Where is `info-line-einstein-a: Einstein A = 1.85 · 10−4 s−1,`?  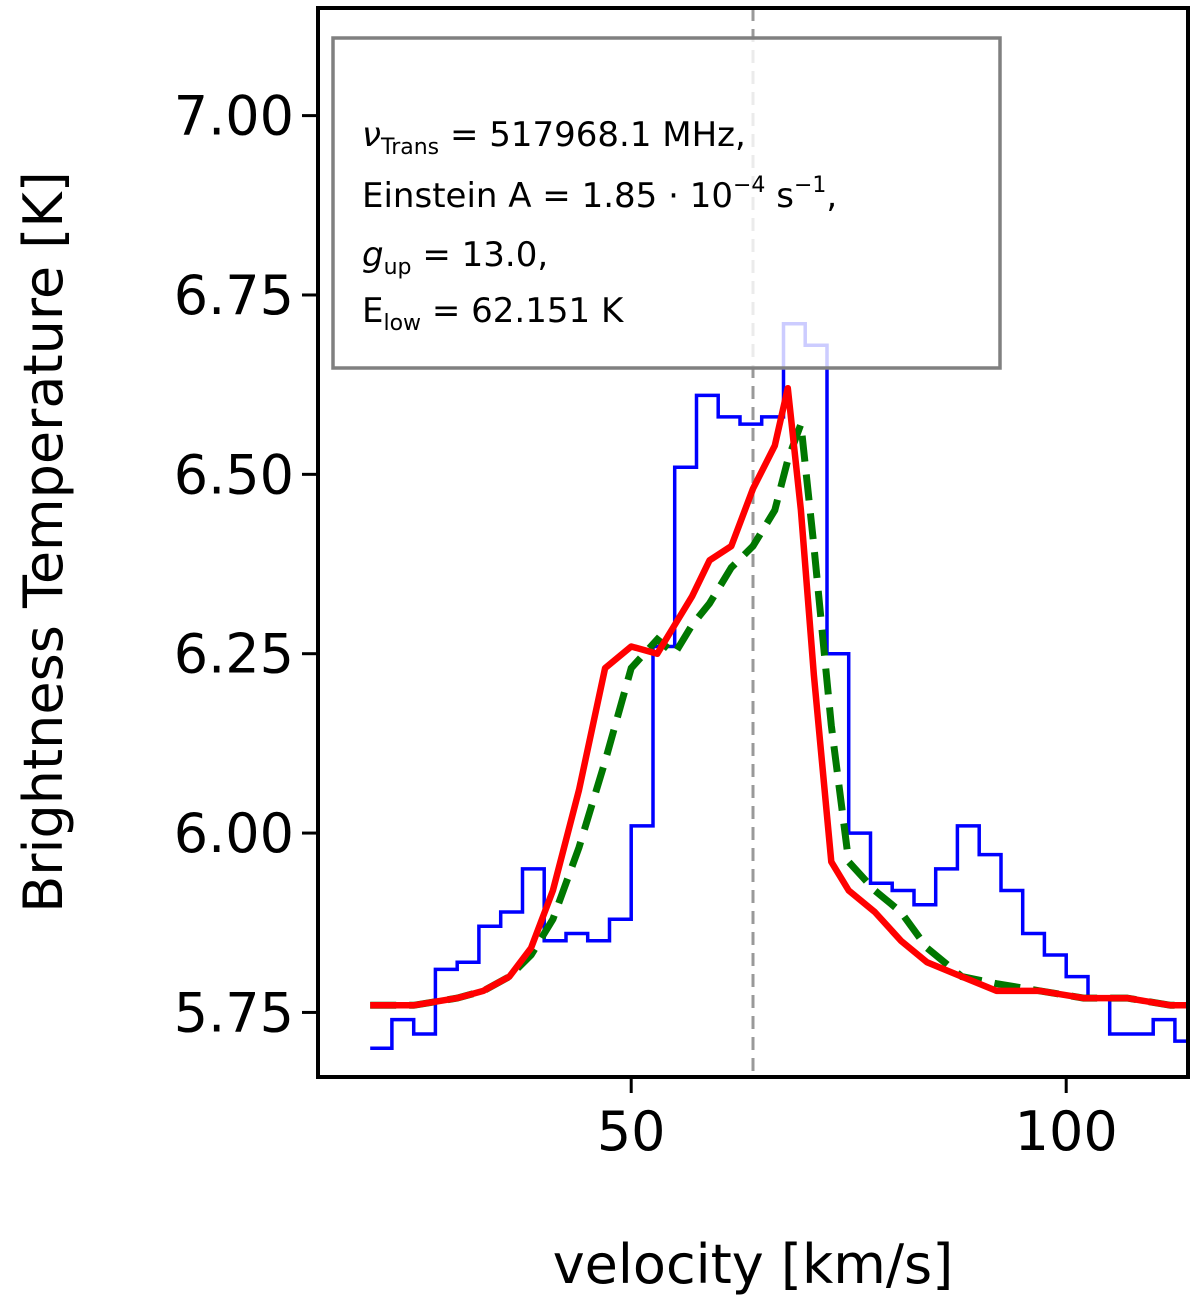 info-line-einstein-a: Einstein A = 1.85 · 10−4 s−1, is located at coordinates (599, 194).